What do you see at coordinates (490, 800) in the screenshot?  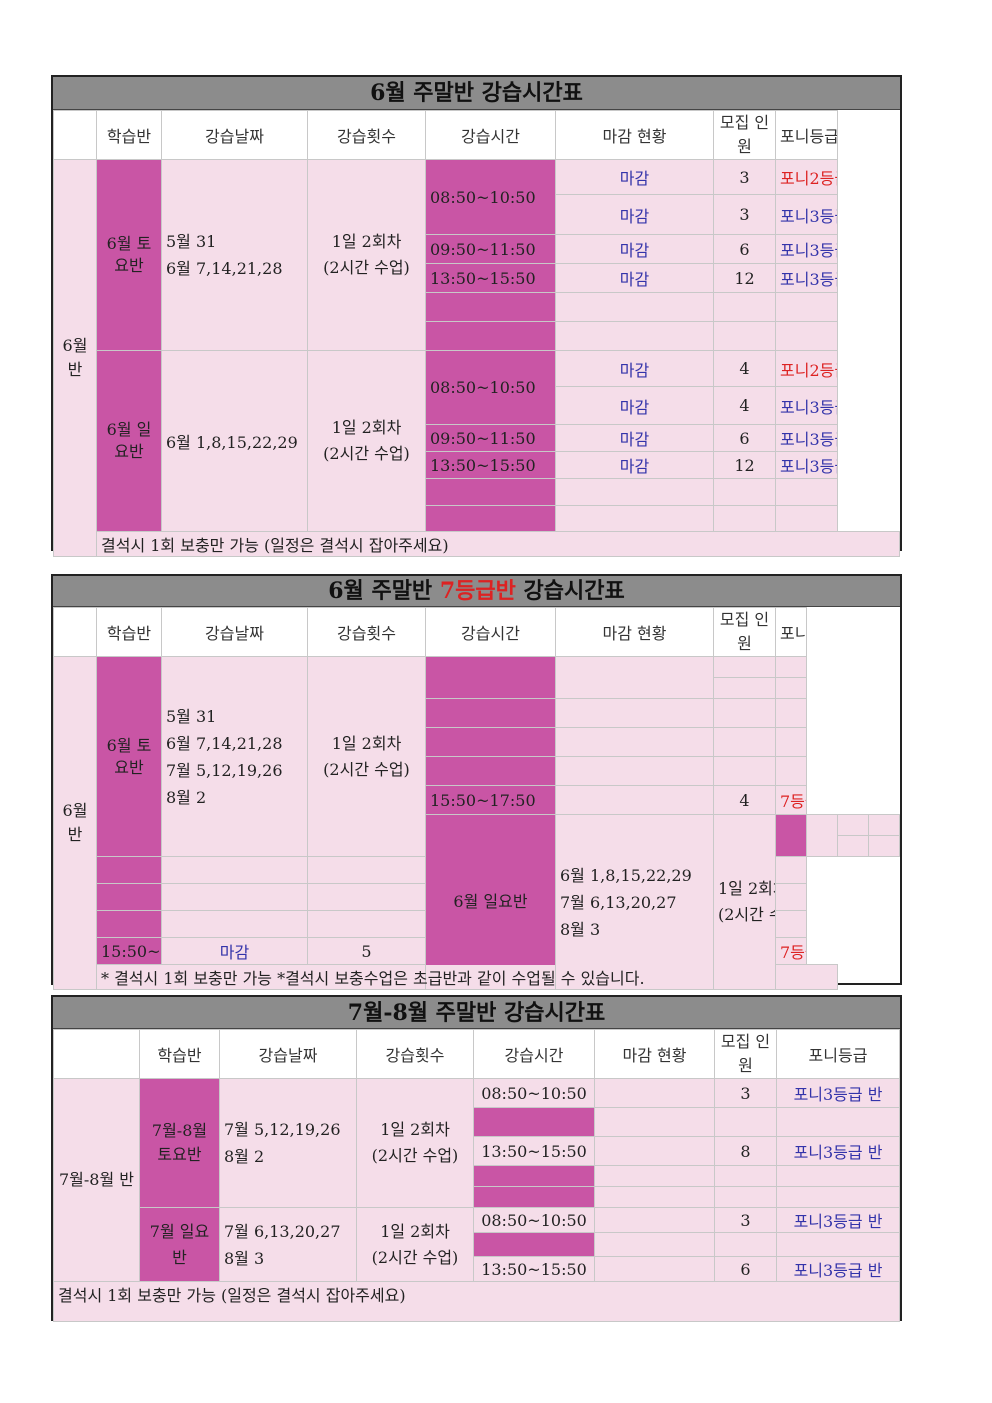 I see `time-cell: 15:50~17:50` at bounding box center [490, 800].